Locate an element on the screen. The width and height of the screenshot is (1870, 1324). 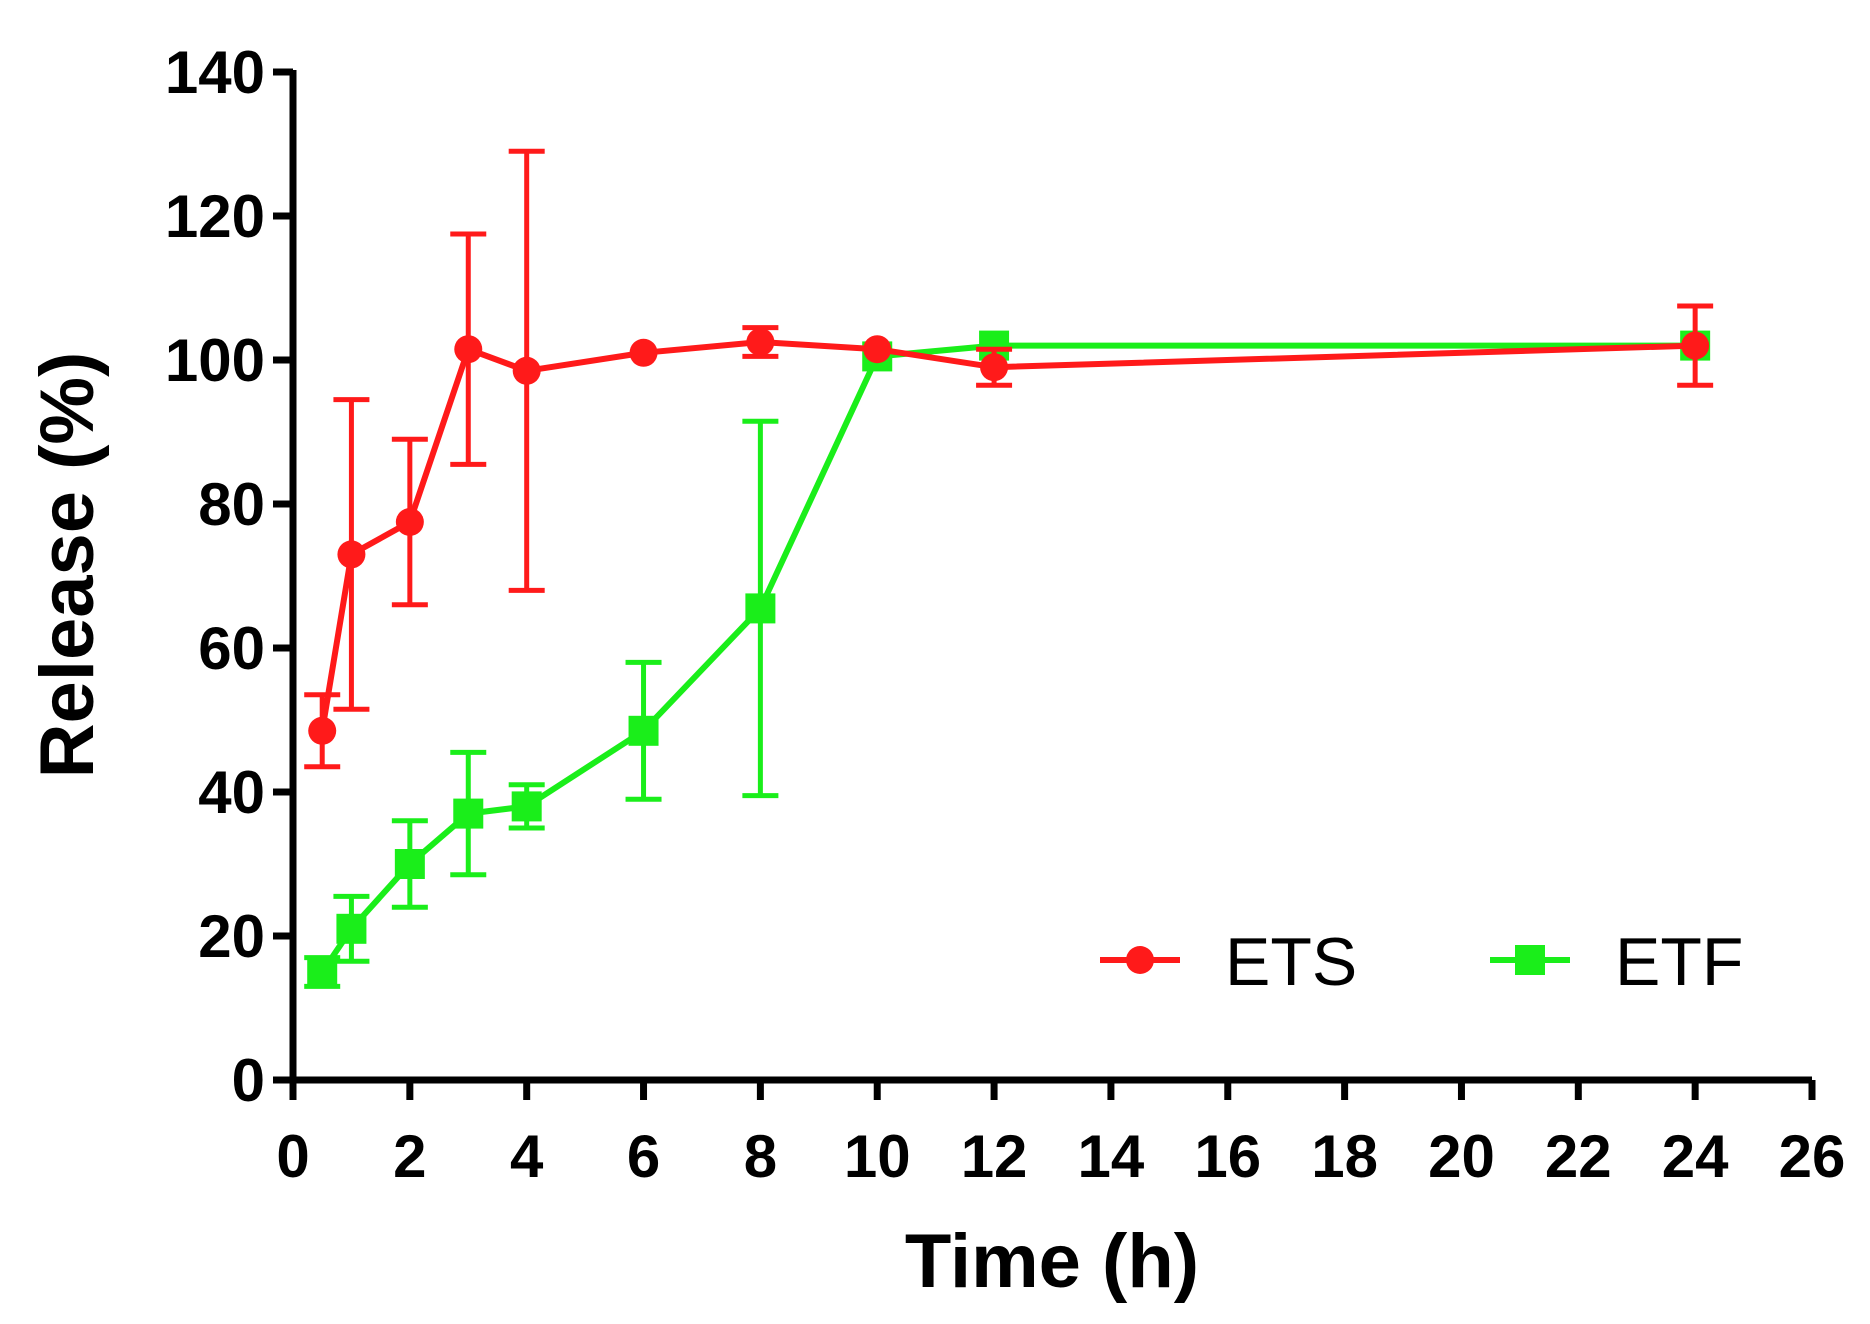
y-axis: 0 20 40 60 80 100 120 140 is located at coordinates (231, 576).